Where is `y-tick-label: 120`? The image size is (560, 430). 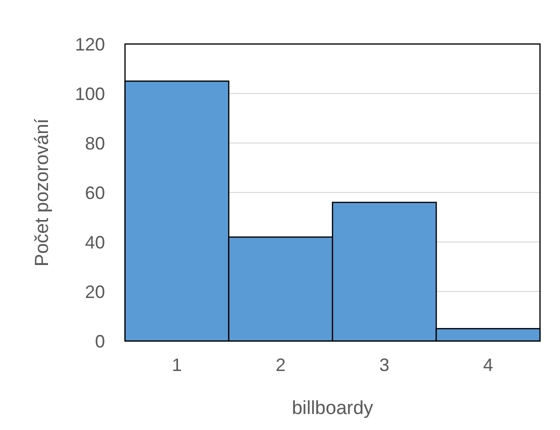 y-tick-label: 120 is located at coordinates (89, 44).